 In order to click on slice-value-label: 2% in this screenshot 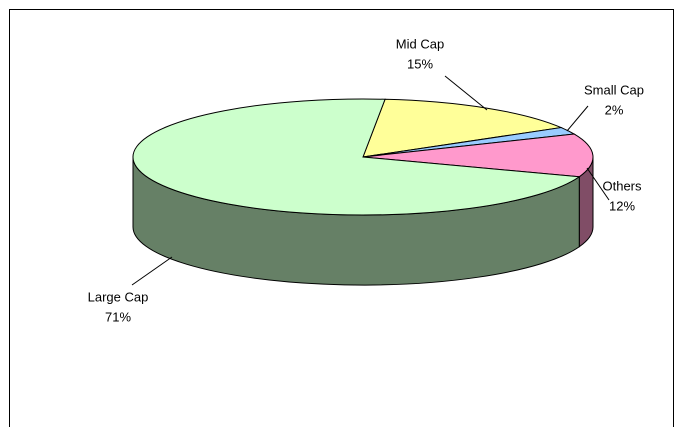, I will do `click(614, 109)`.